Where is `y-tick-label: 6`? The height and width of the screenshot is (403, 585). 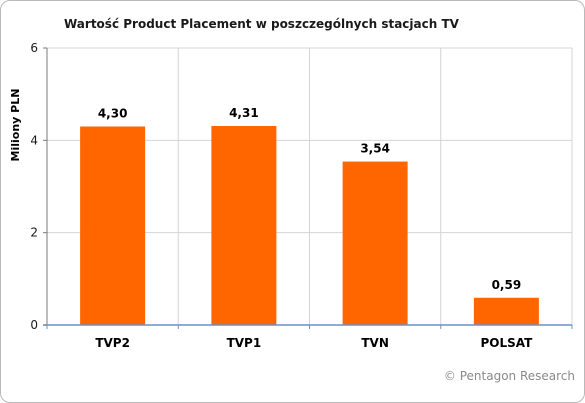 y-tick-label: 6 is located at coordinates (34, 48).